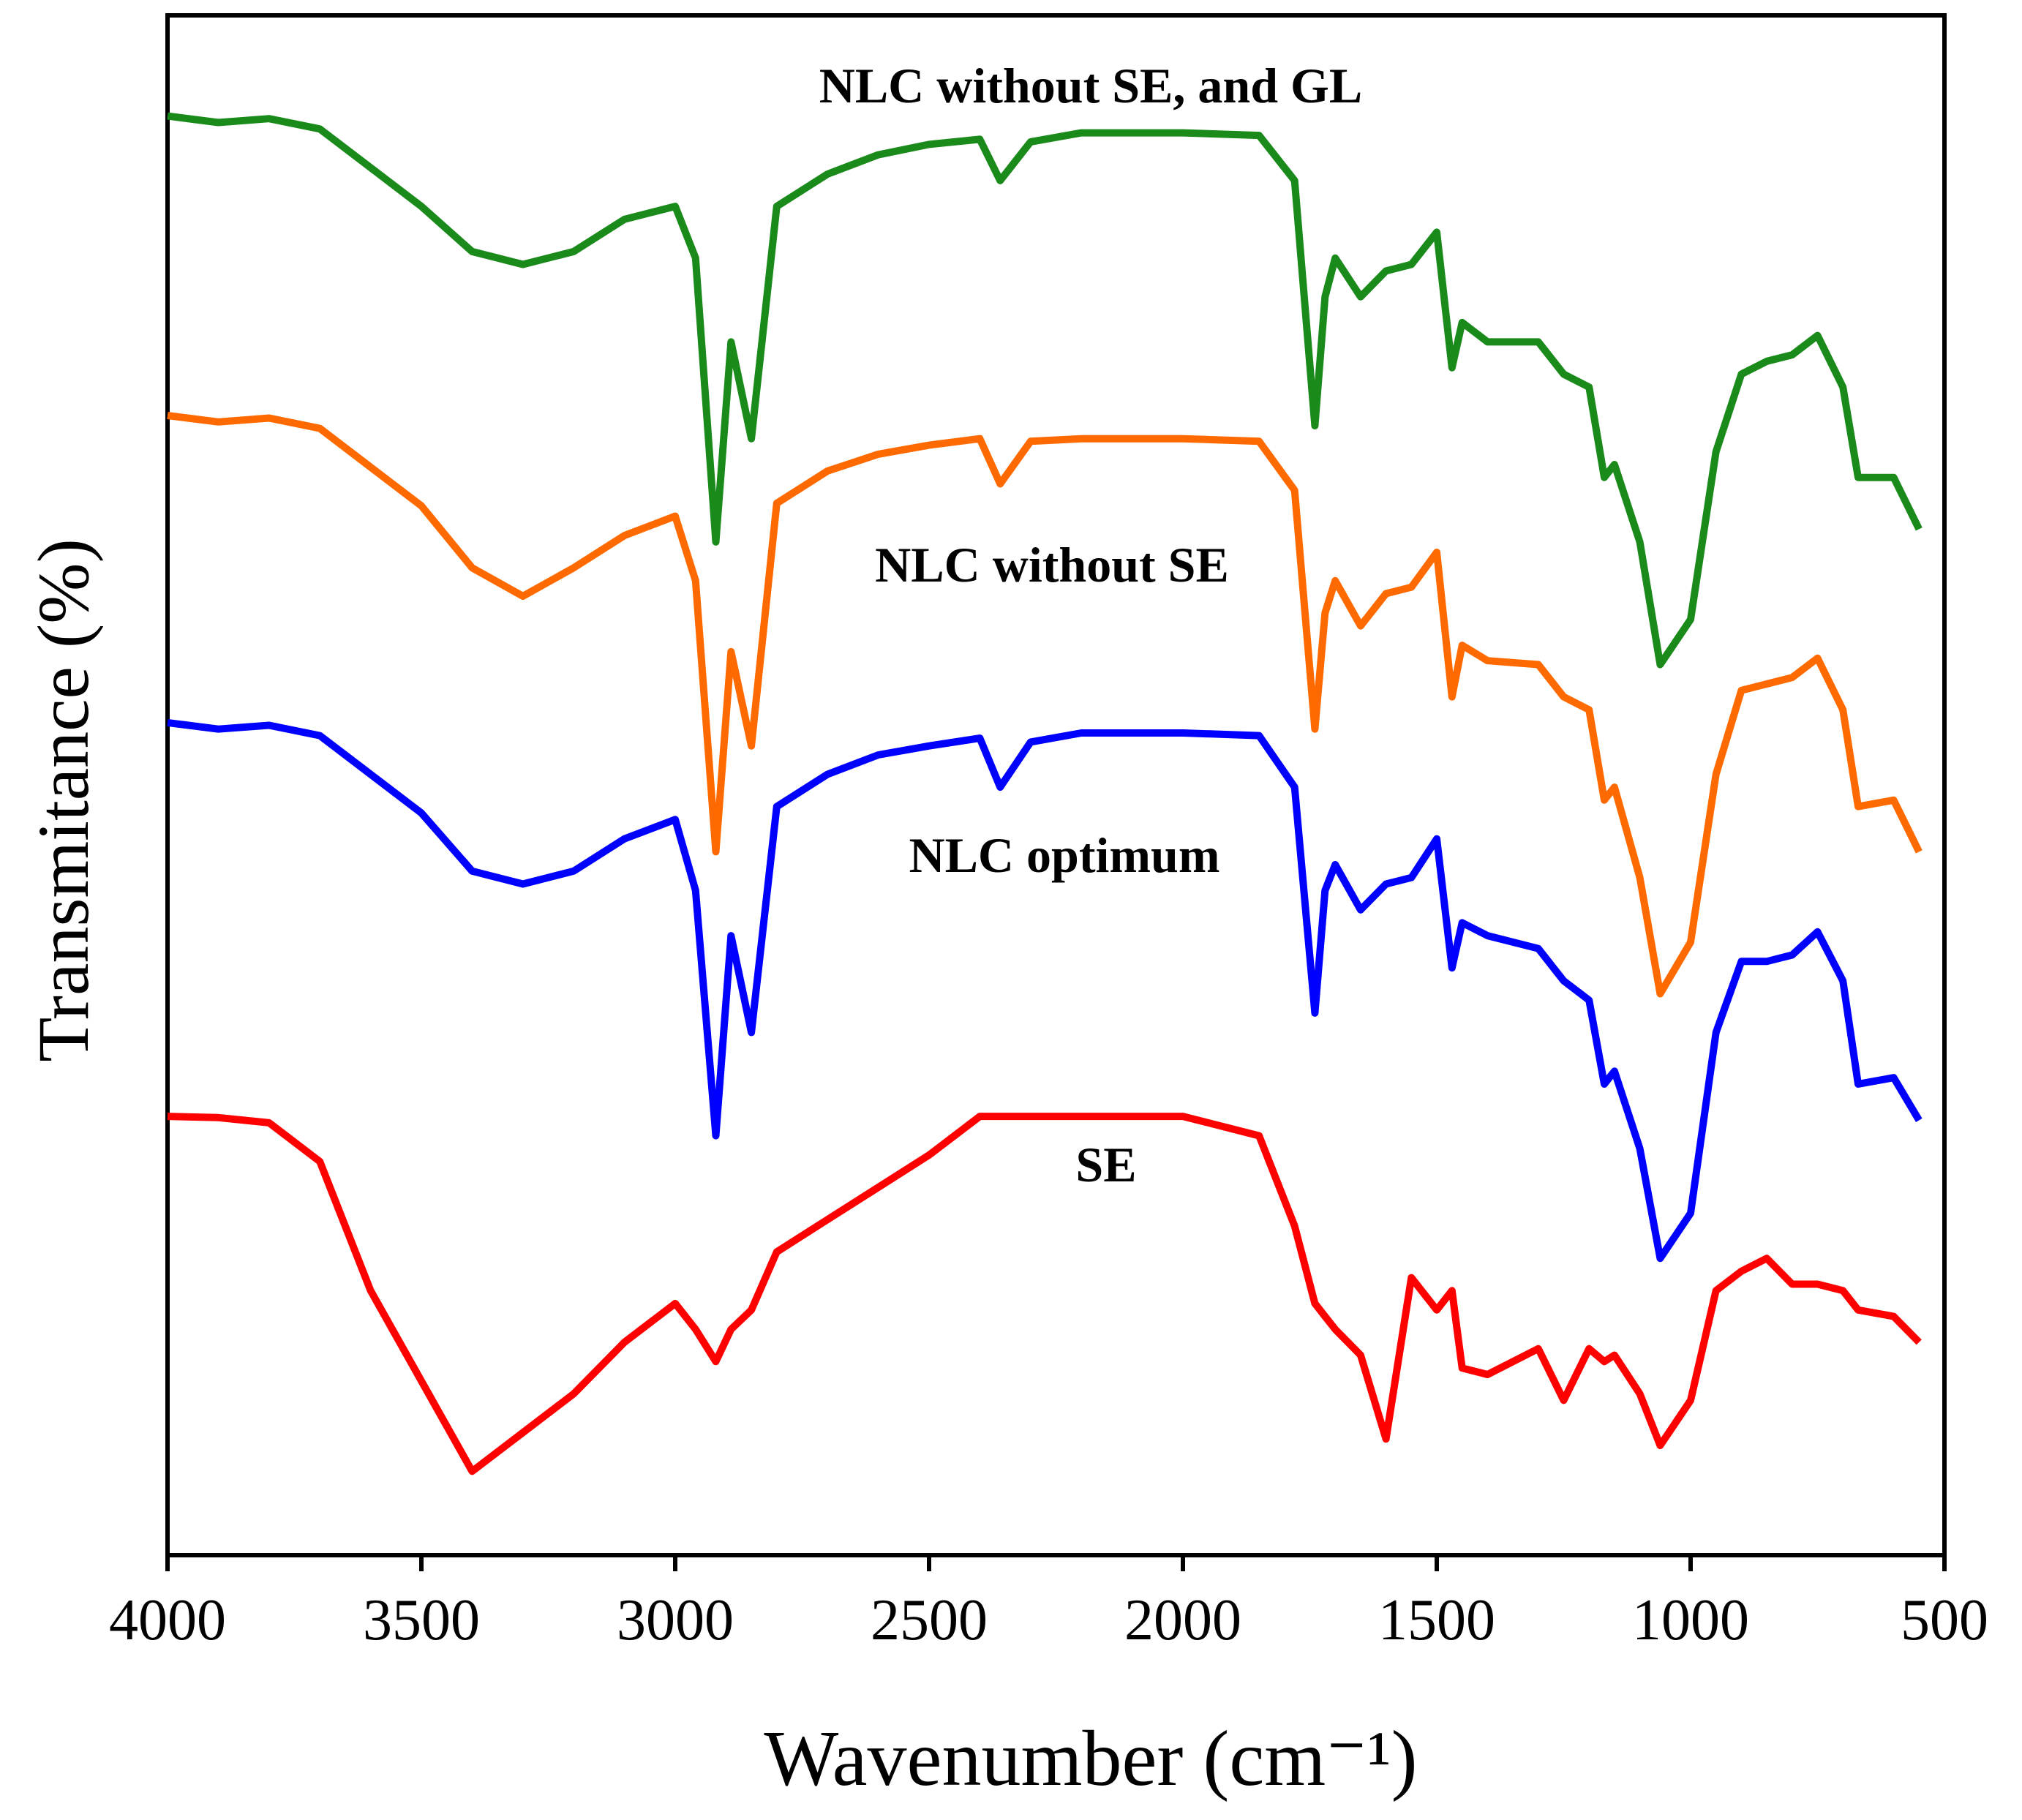 The image size is (2022, 1820). What do you see at coordinates (1091, 86) in the screenshot?
I see `series-annotation: NLC without SE, and GL` at bounding box center [1091, 86].